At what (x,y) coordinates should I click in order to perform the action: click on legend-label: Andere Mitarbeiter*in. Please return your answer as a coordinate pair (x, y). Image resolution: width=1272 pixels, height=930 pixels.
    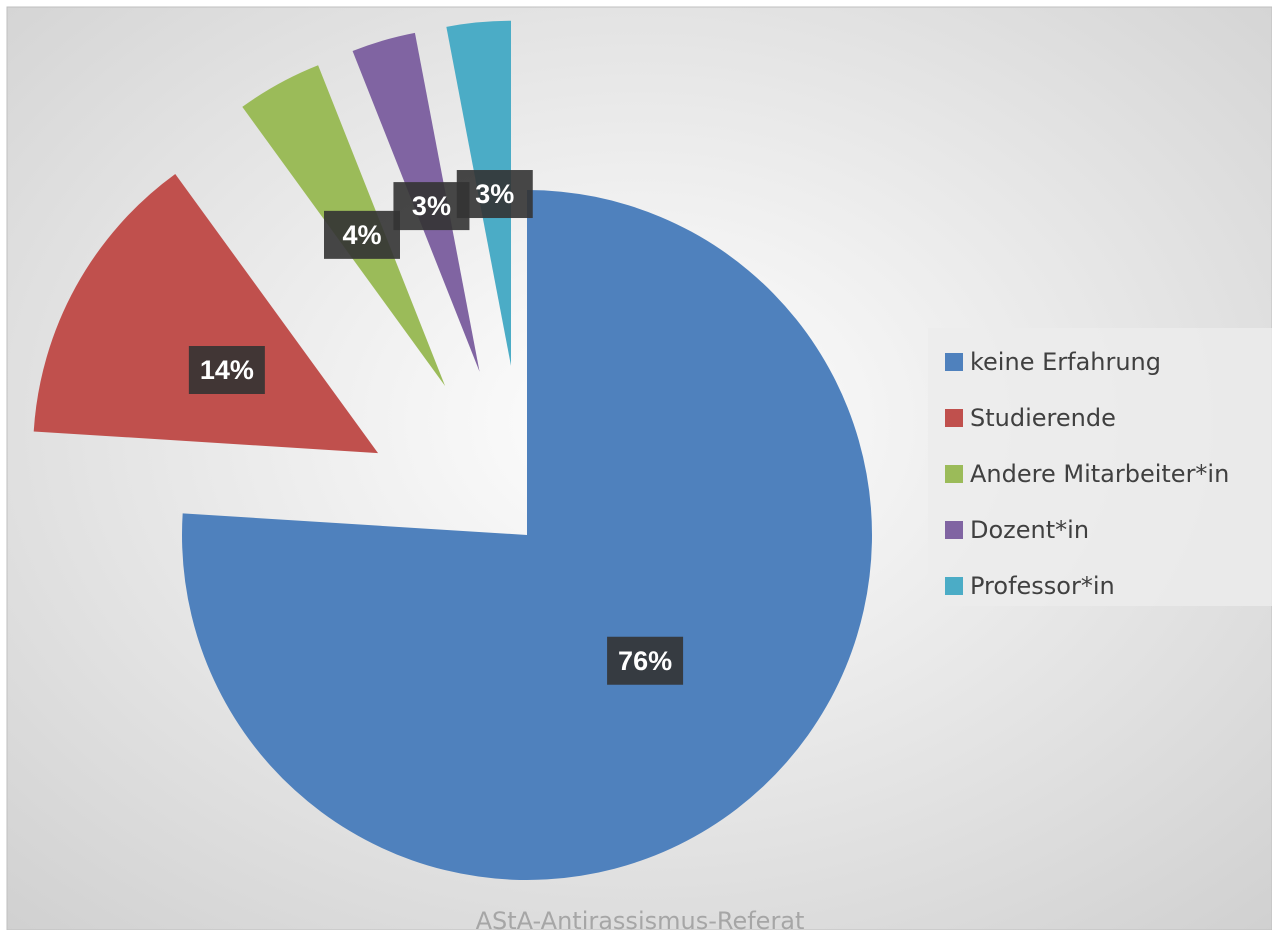
    Looking at the image, I should click on (1099, 474).